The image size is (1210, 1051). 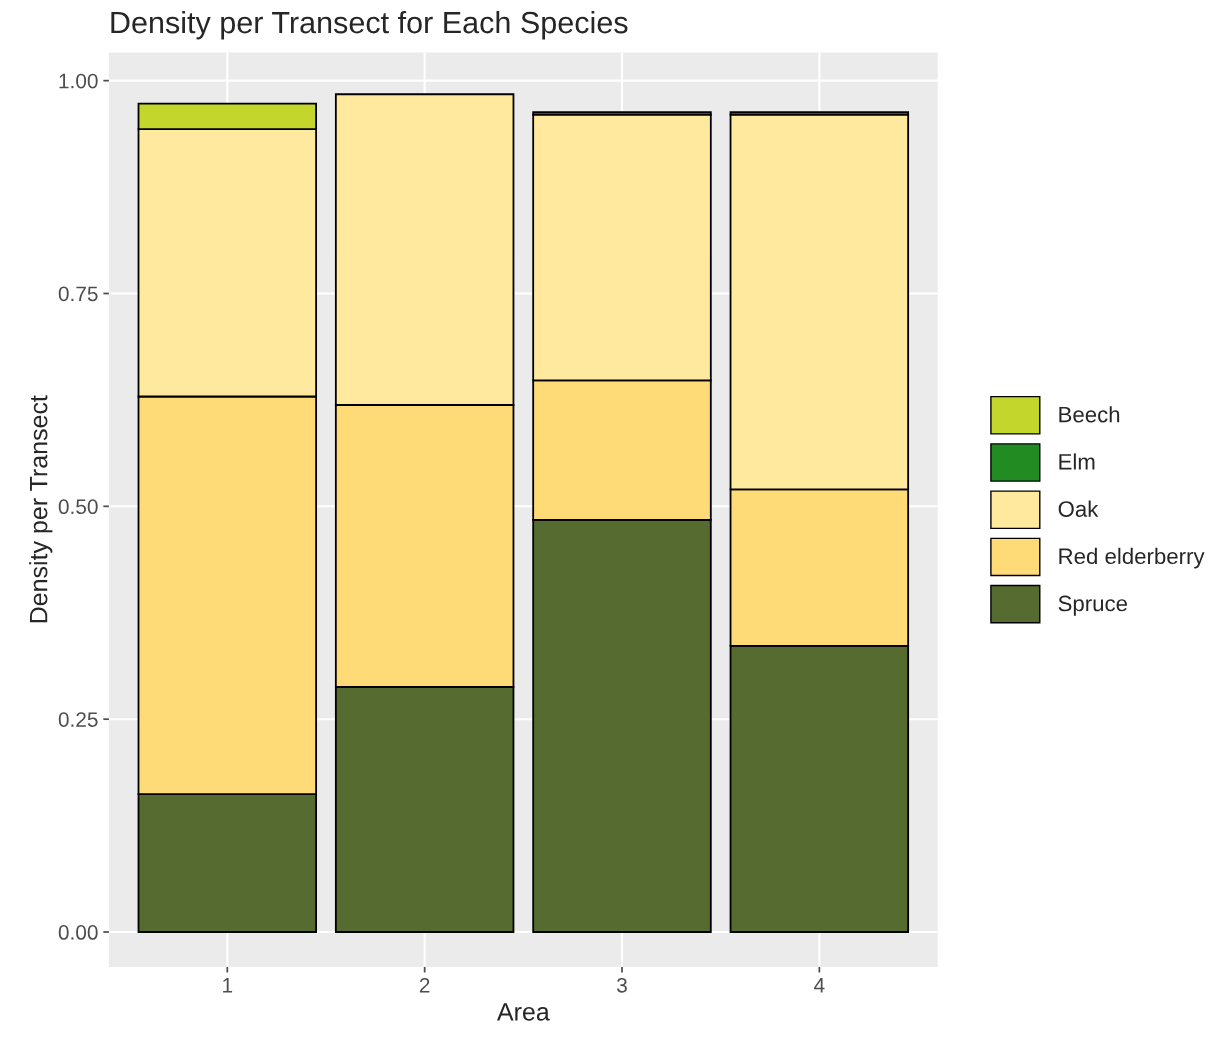 What do you see at coordinates (622, 985) in the screenshot?
I see `x-tick-label: 3` at bounding box center [622, 985].